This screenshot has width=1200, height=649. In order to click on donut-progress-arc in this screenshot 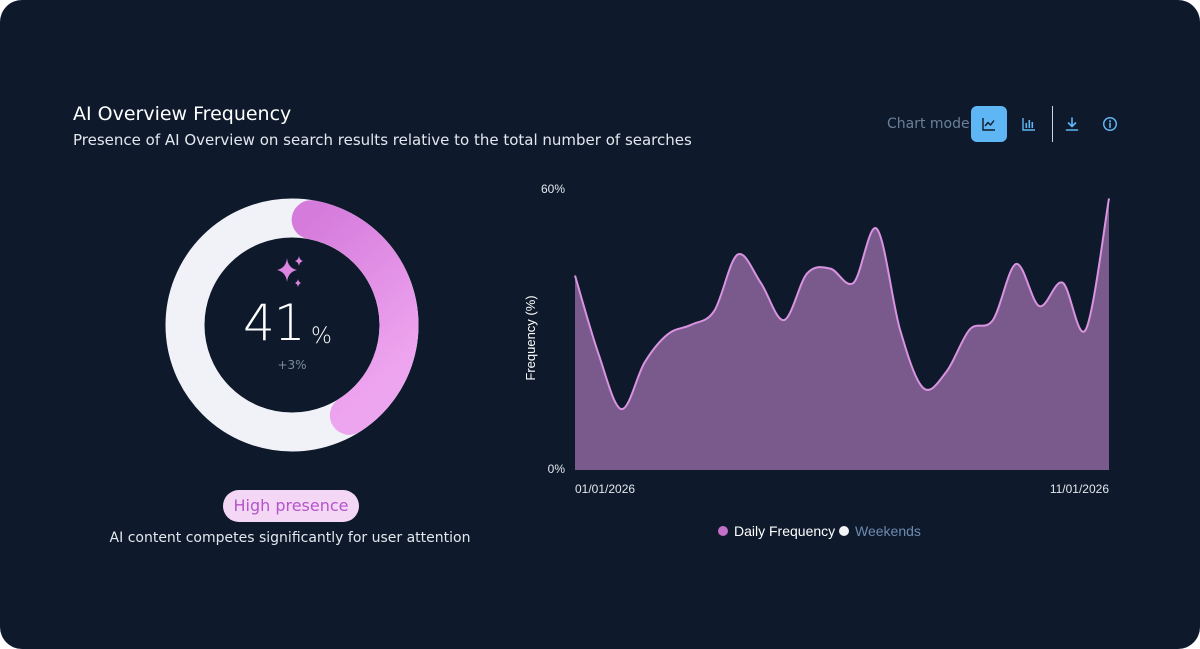, I will do `click(355, 317)`.